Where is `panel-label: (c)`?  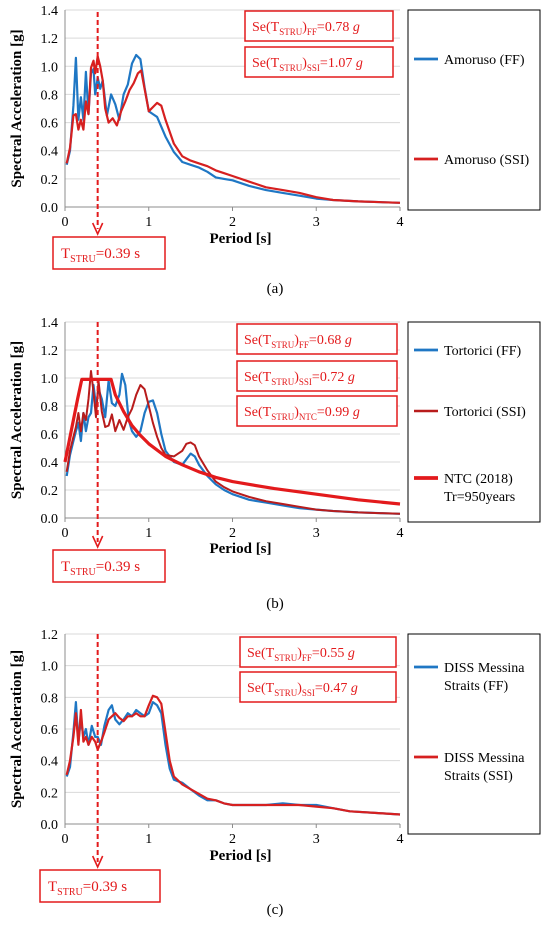 panel-label: (c) is located at coordinates (275, 910).